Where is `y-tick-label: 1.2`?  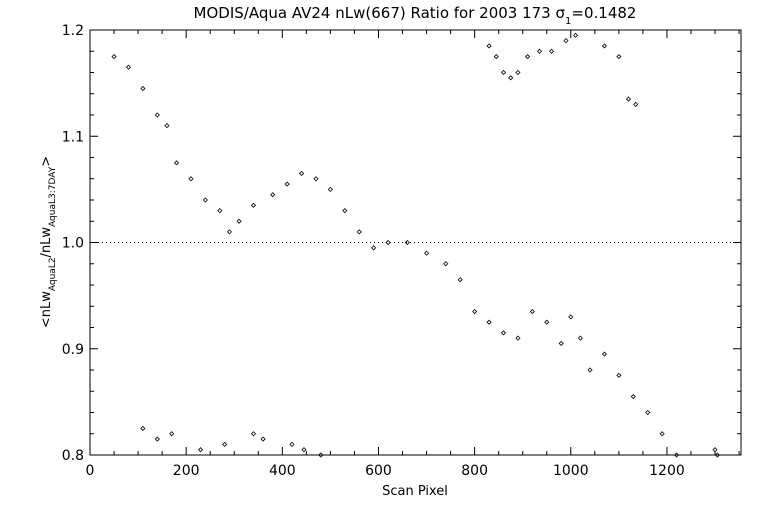 y-tick-label: 1.2 is located at coordinates (73, 31).